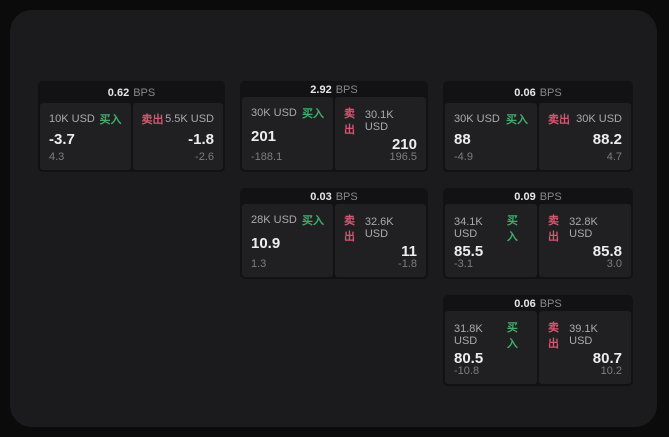 This screenshot has height=437, width=669. What do you see at coordinates (468, 335) in the screenshot?
I see `buy-amount: 31.8K USD` at bounding box center [468, 335].